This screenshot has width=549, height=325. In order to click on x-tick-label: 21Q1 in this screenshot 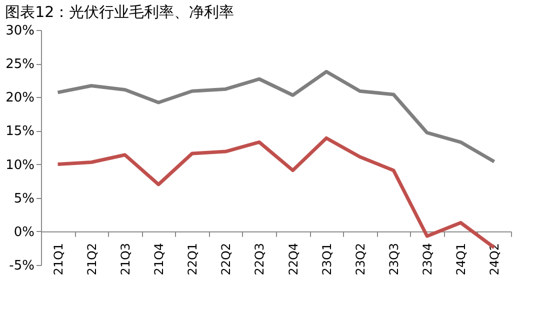, I will do `click(58, 259)`.